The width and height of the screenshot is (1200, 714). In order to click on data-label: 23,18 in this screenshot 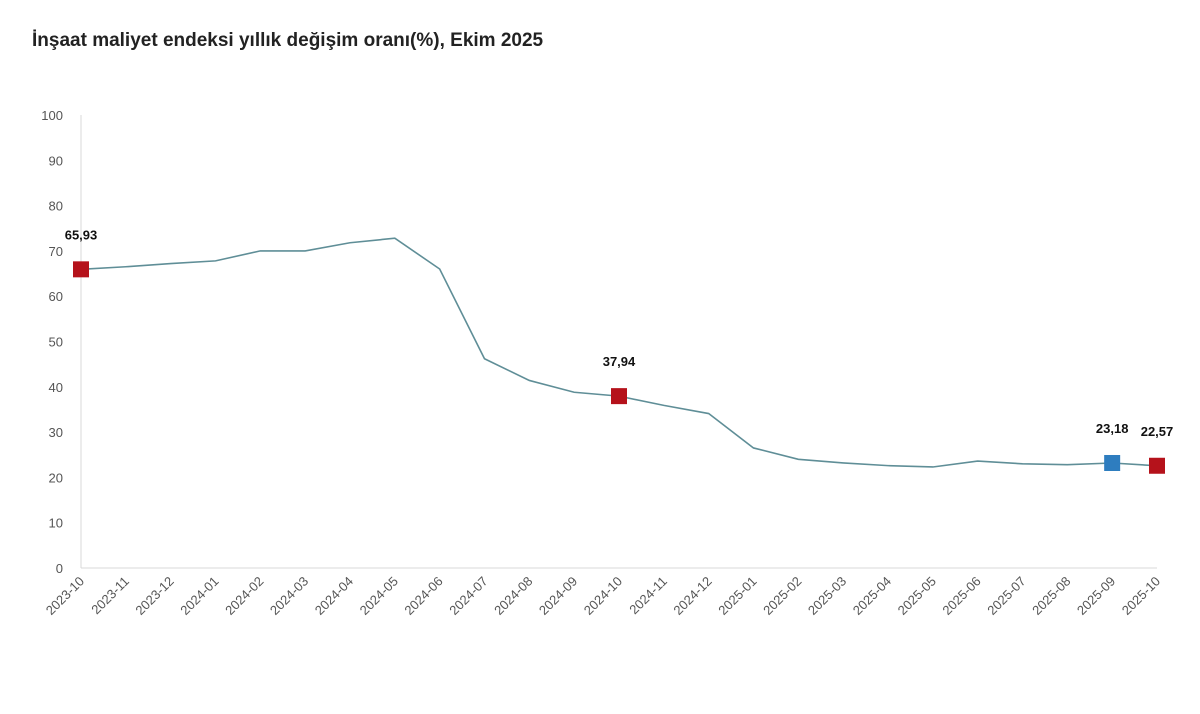, I will do `click(1112, 428)`.